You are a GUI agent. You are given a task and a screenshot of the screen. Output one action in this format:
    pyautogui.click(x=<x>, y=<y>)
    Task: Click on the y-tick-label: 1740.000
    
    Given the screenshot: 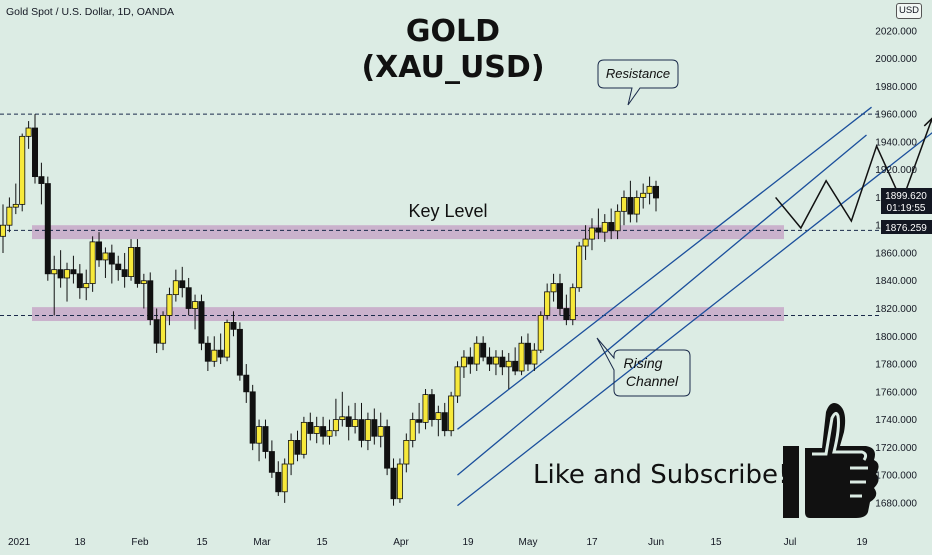 What is the action you would take?
    pyautogui.click(x=896, y=420)
    